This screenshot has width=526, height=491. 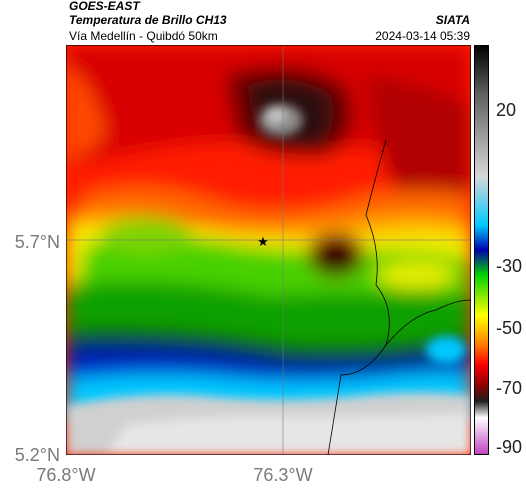 What do you see at coordinates (148, 20) in the screenshot?
I see `product-title: Temperatura de Brillo CH13` at bounding box center [148, 20].